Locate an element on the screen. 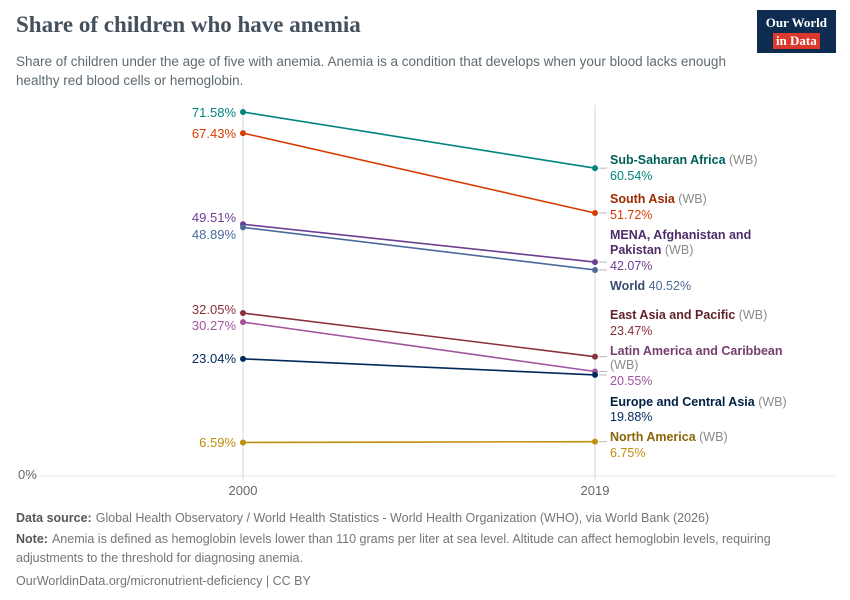 Image resolution: width=850 pixels, height=600 pixels. series-legend-label: Sub-Saharan Africa (WB) 60.54% is located at coordinates (708, 168).